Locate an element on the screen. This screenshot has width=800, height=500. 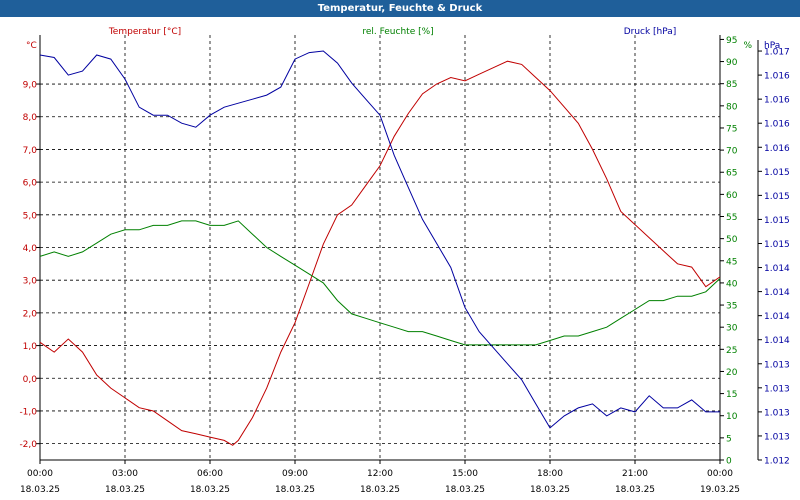
y-axis-unit-humidity: % is located at coordinates (747, 46).